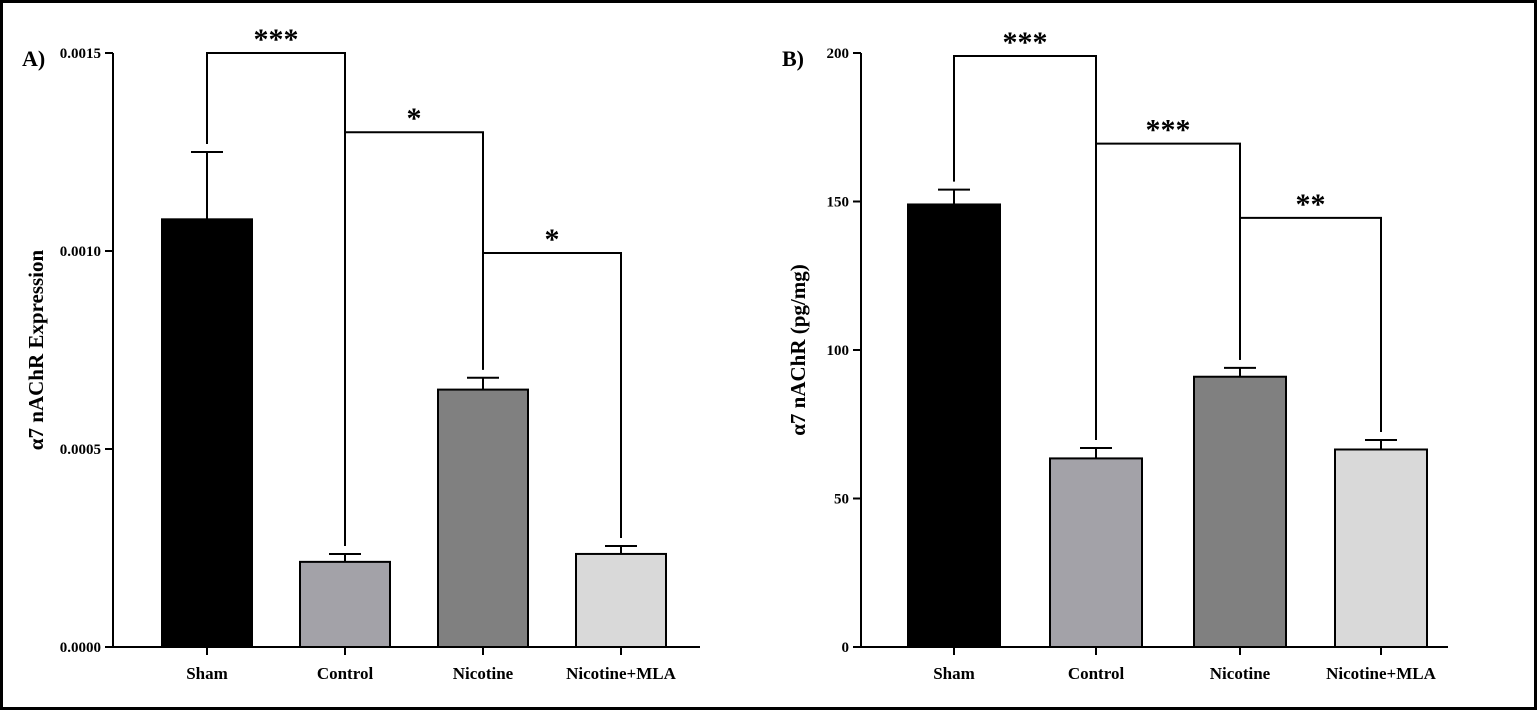 This screenshot has width=1537, height=712. What do you see at coordinates (33, 58) in the screenshot?
I see `panel-label: A)` at bounding box center [33, 58].